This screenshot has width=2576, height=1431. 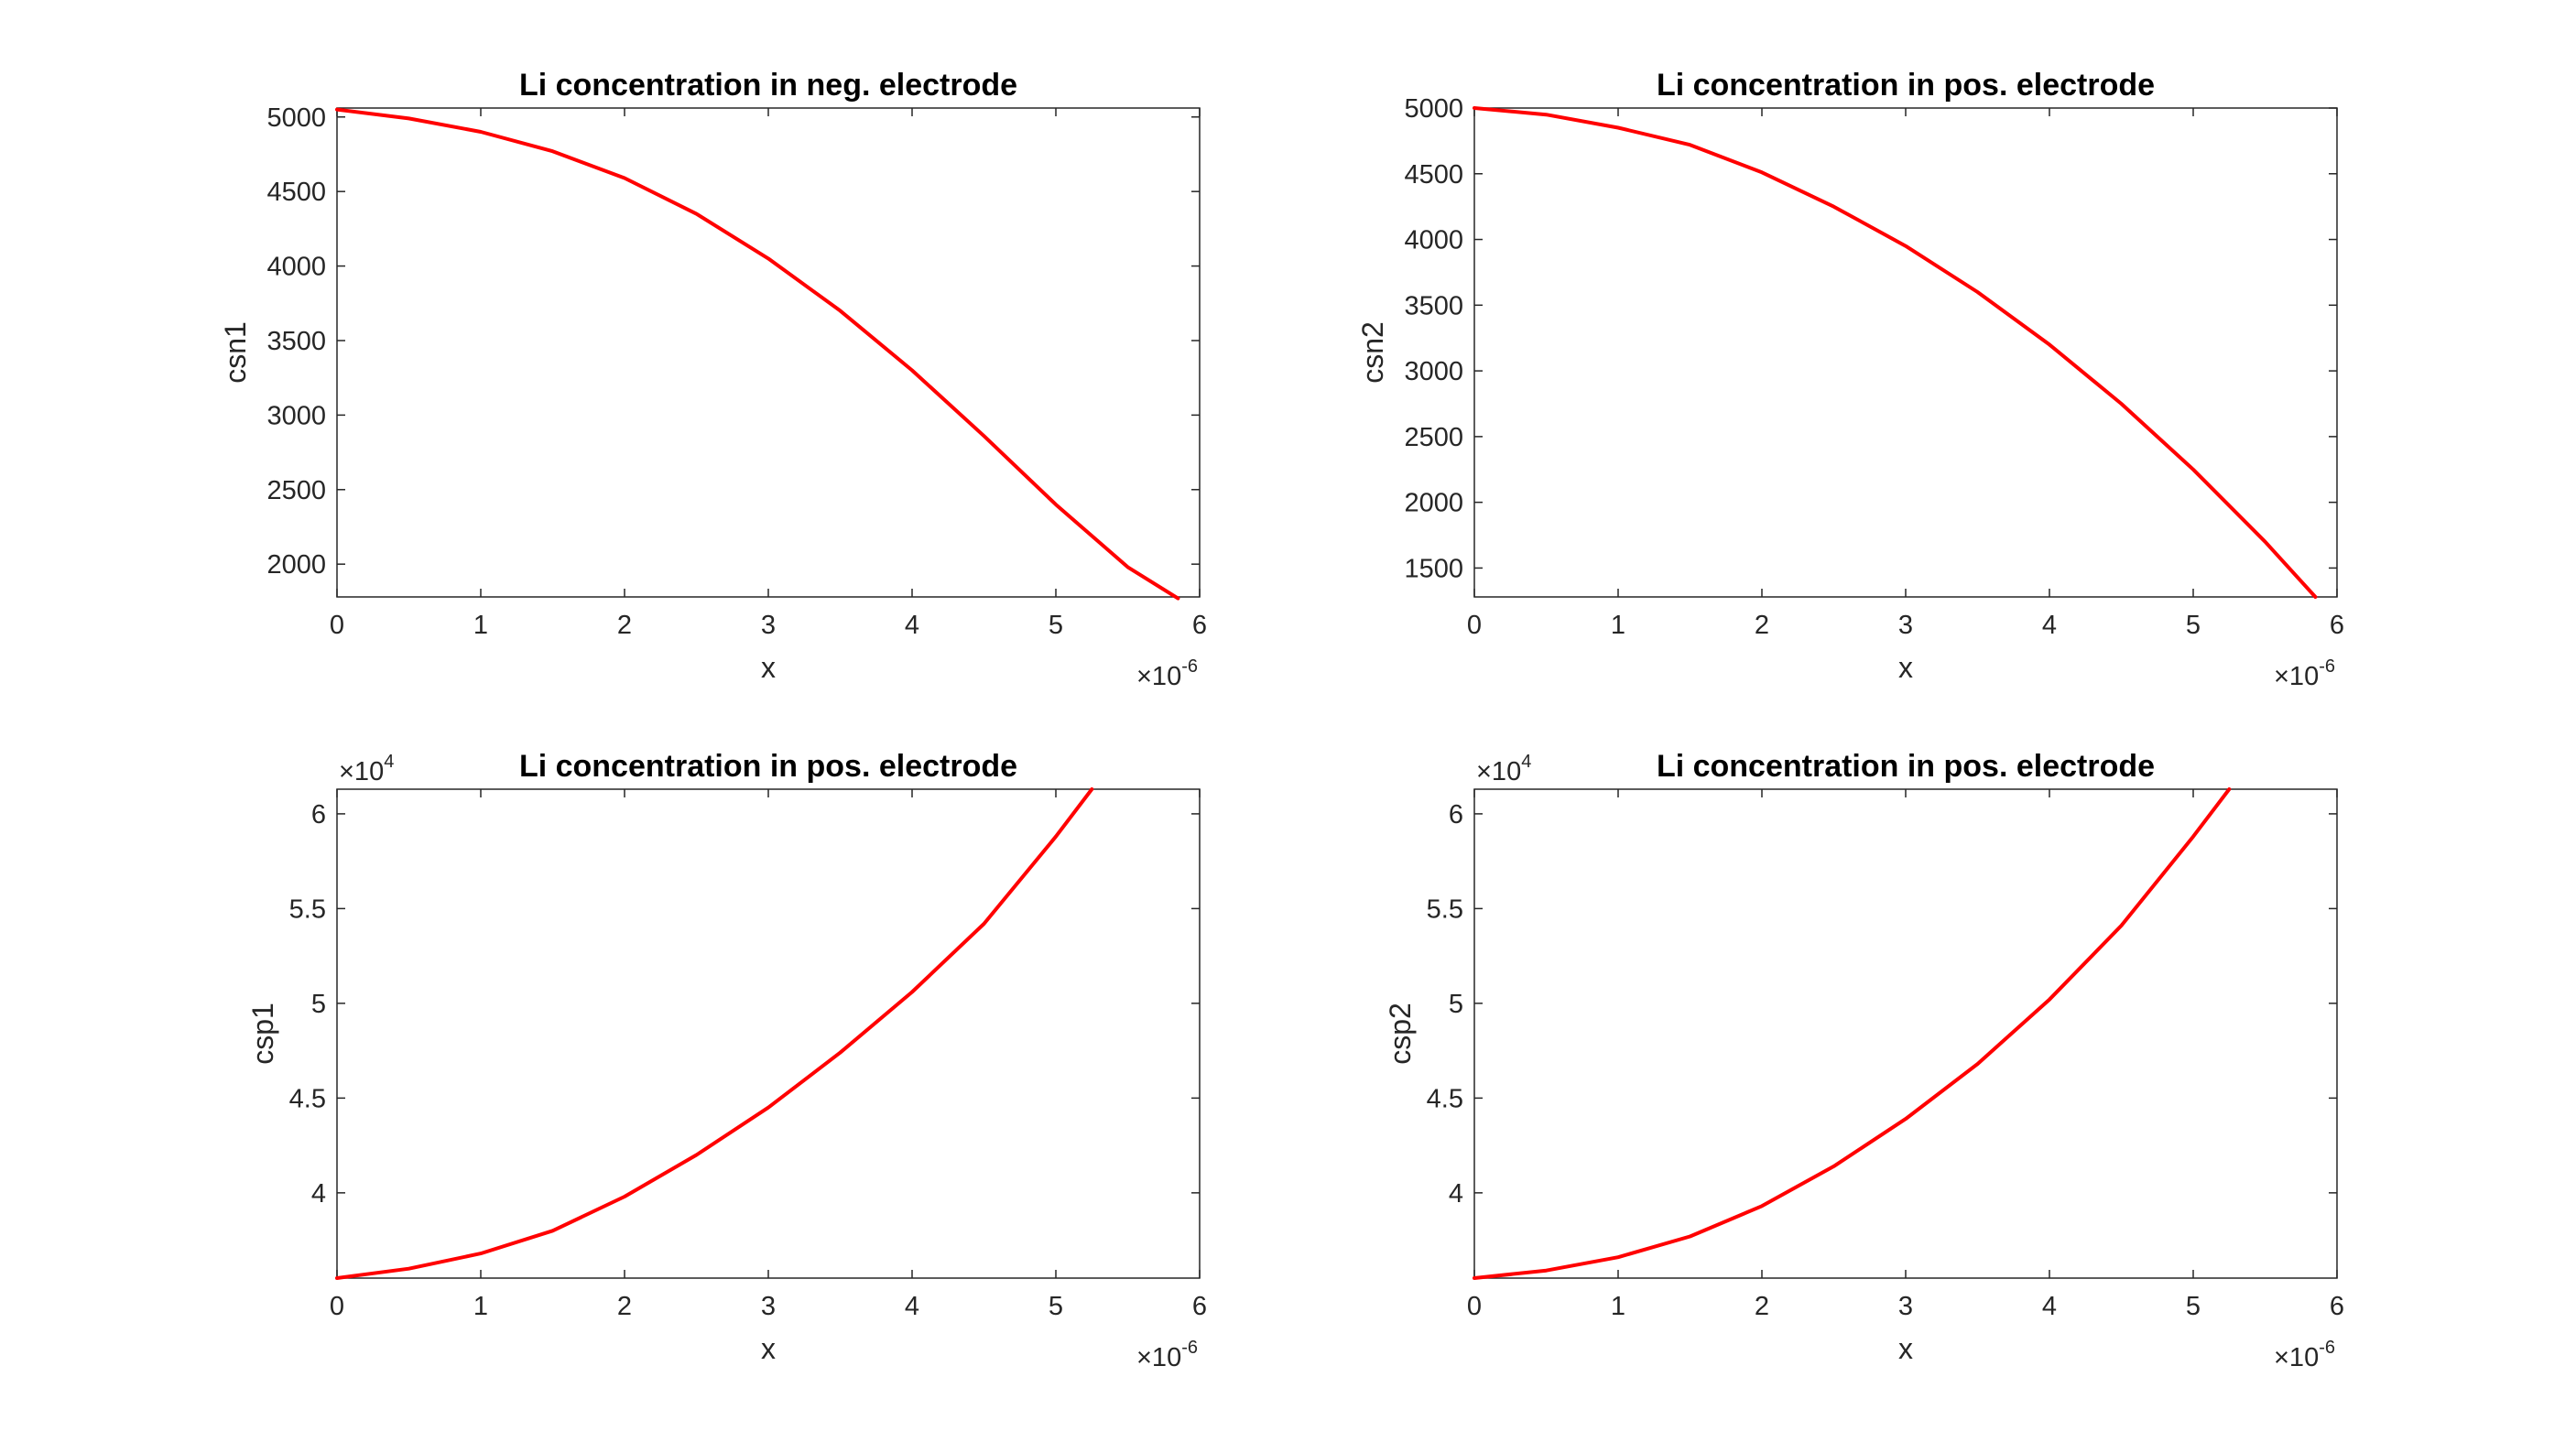 What do you see at coordinates (1400, 1034) in the screenshot?
I see `y-axis-label: csp2` at bounding box center [1400, 1034].